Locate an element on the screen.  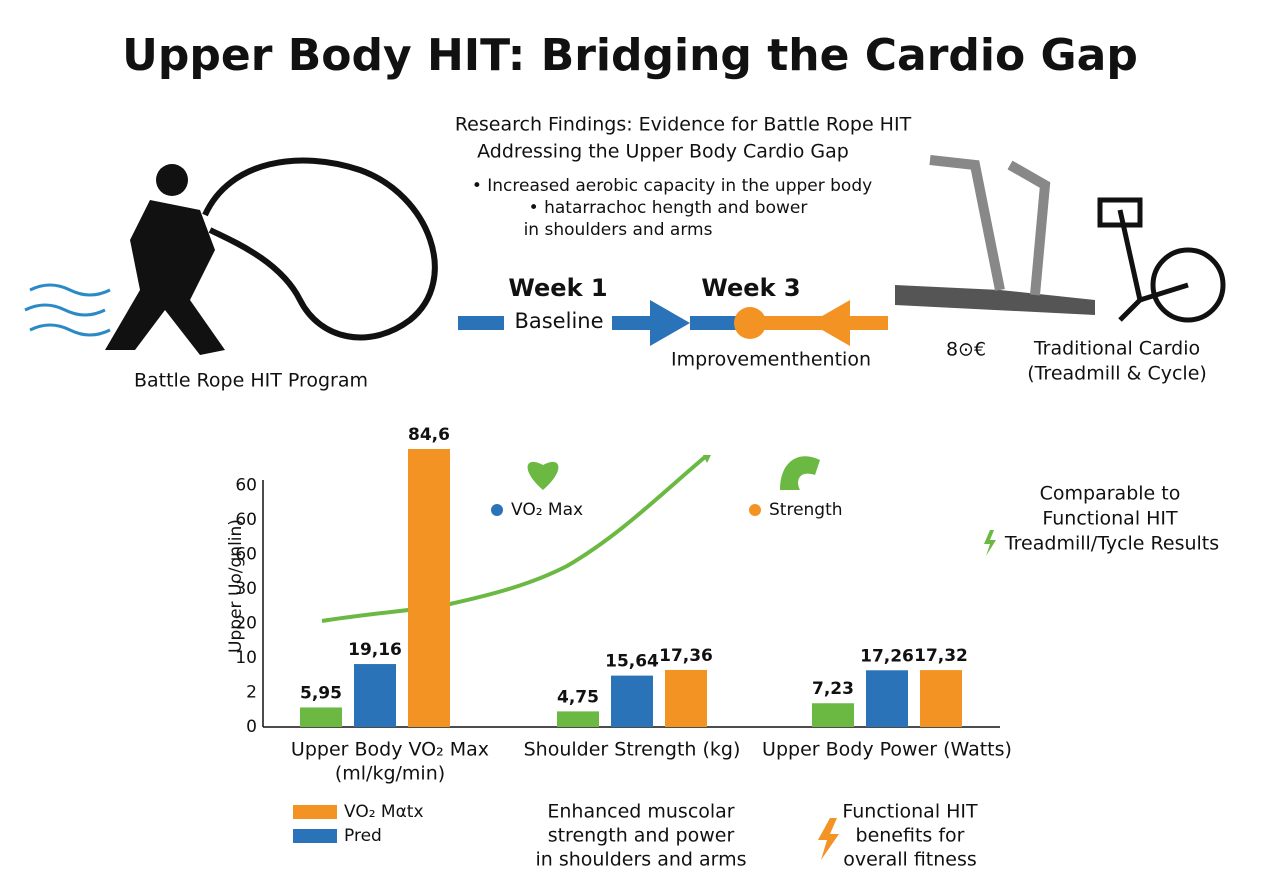
group-label: Shoulder Strength (kg) is located at coordinates (632, 750).